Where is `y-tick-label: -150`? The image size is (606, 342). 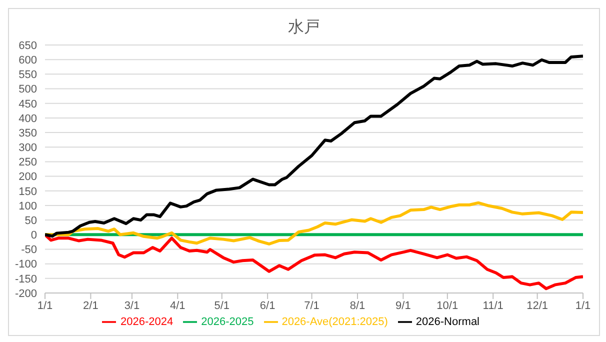 y-tick-label: -150 is located at coordinates (25, 279).